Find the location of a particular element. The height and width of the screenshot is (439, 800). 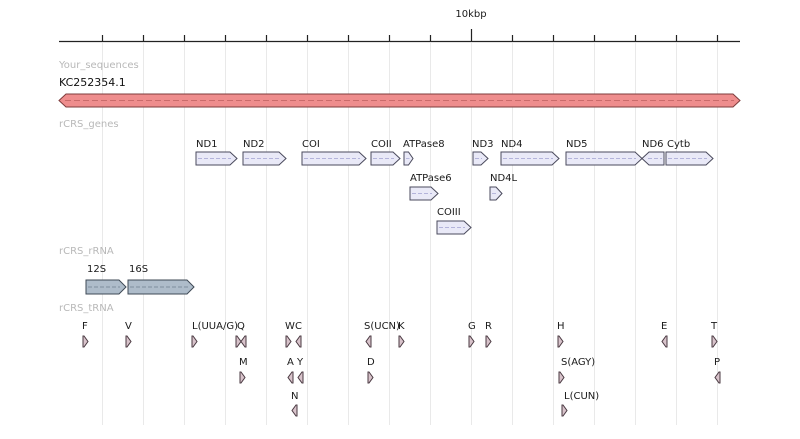

trna-feature-w is located at coordinates (288, 341).